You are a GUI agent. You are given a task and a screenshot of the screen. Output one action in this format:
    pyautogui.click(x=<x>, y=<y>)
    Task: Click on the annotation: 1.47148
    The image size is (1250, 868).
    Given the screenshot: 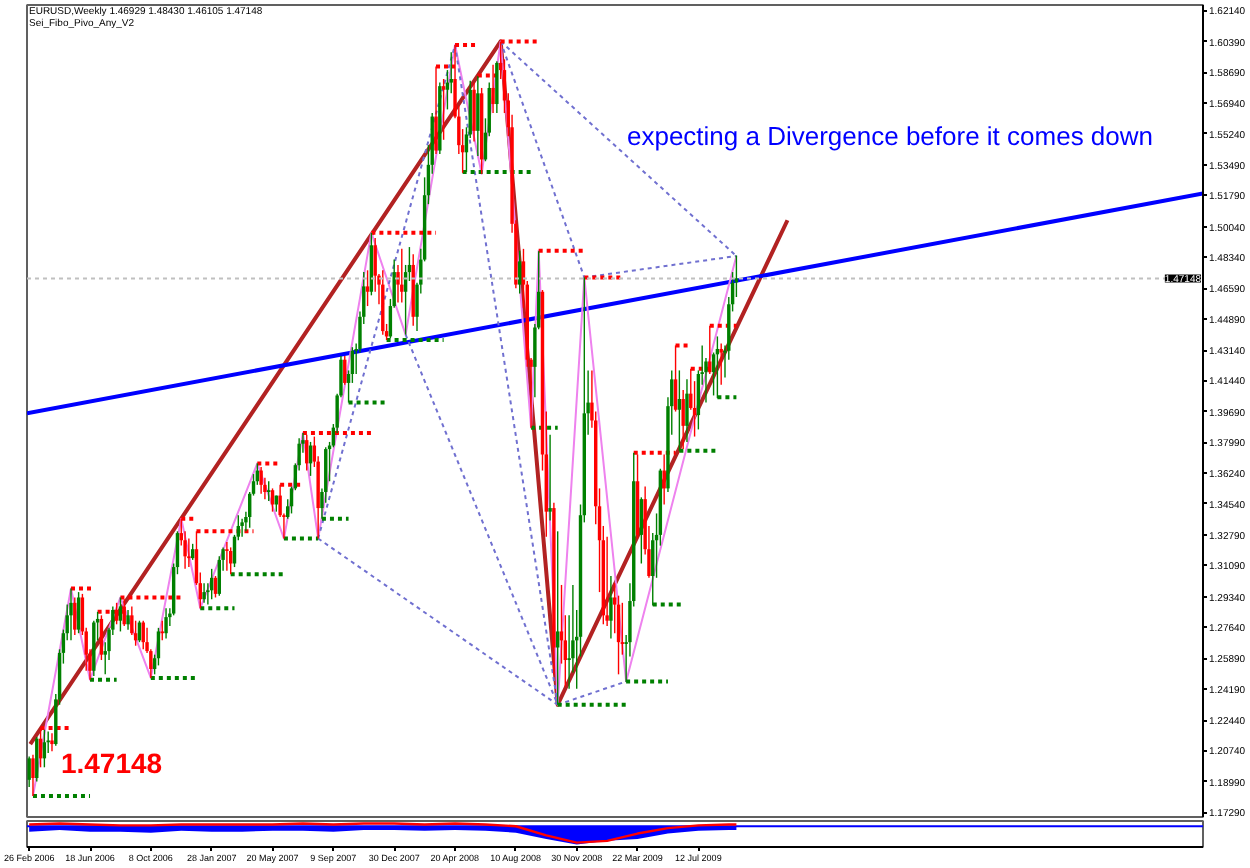 What is the action you would take?
    pyautogui.click(x=111, y=763)
    